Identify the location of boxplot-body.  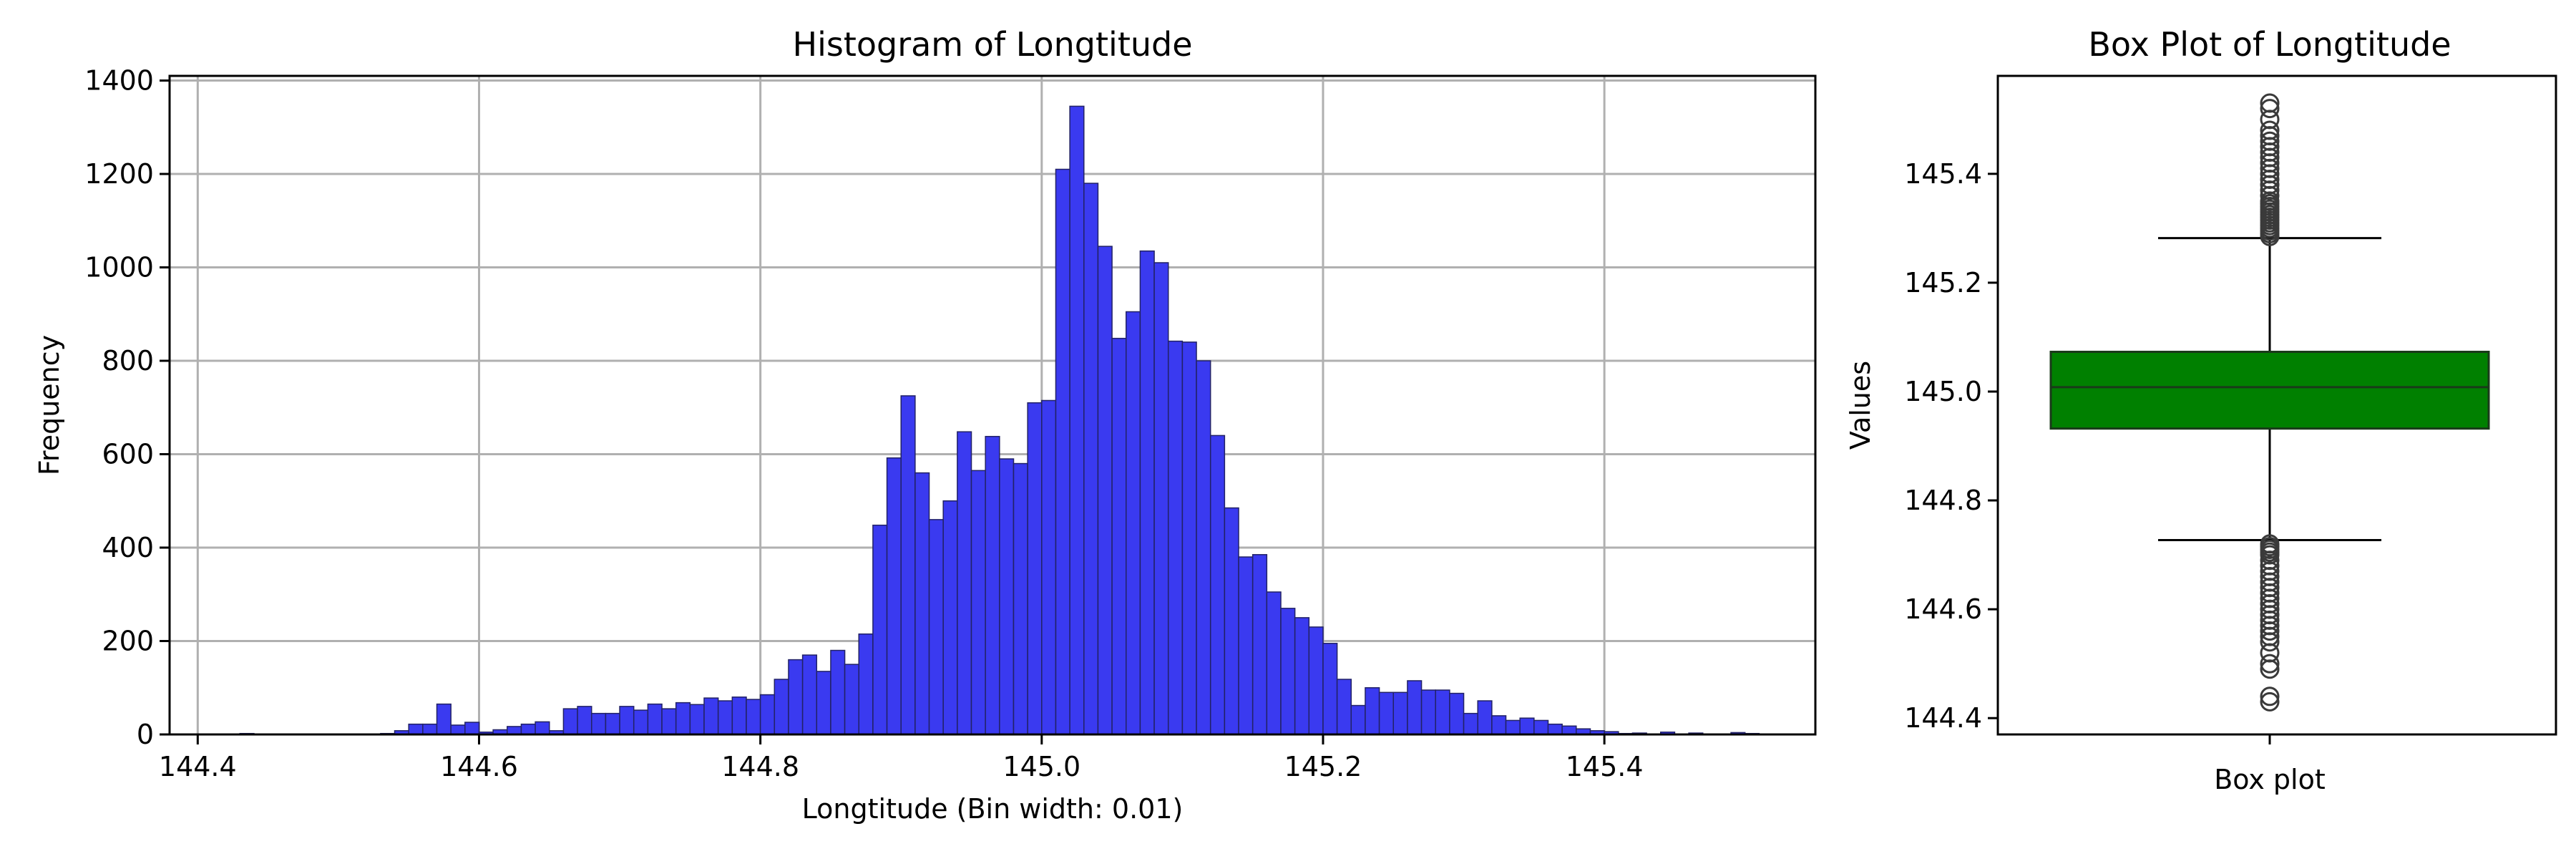
(2269, 402).